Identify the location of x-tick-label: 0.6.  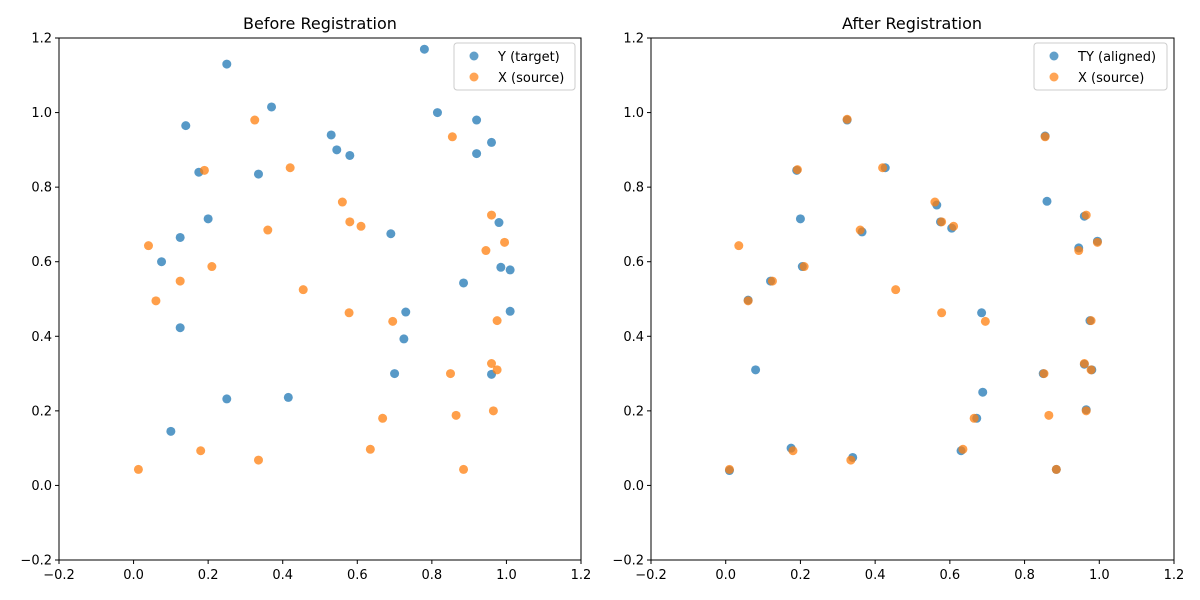
(950, 575).